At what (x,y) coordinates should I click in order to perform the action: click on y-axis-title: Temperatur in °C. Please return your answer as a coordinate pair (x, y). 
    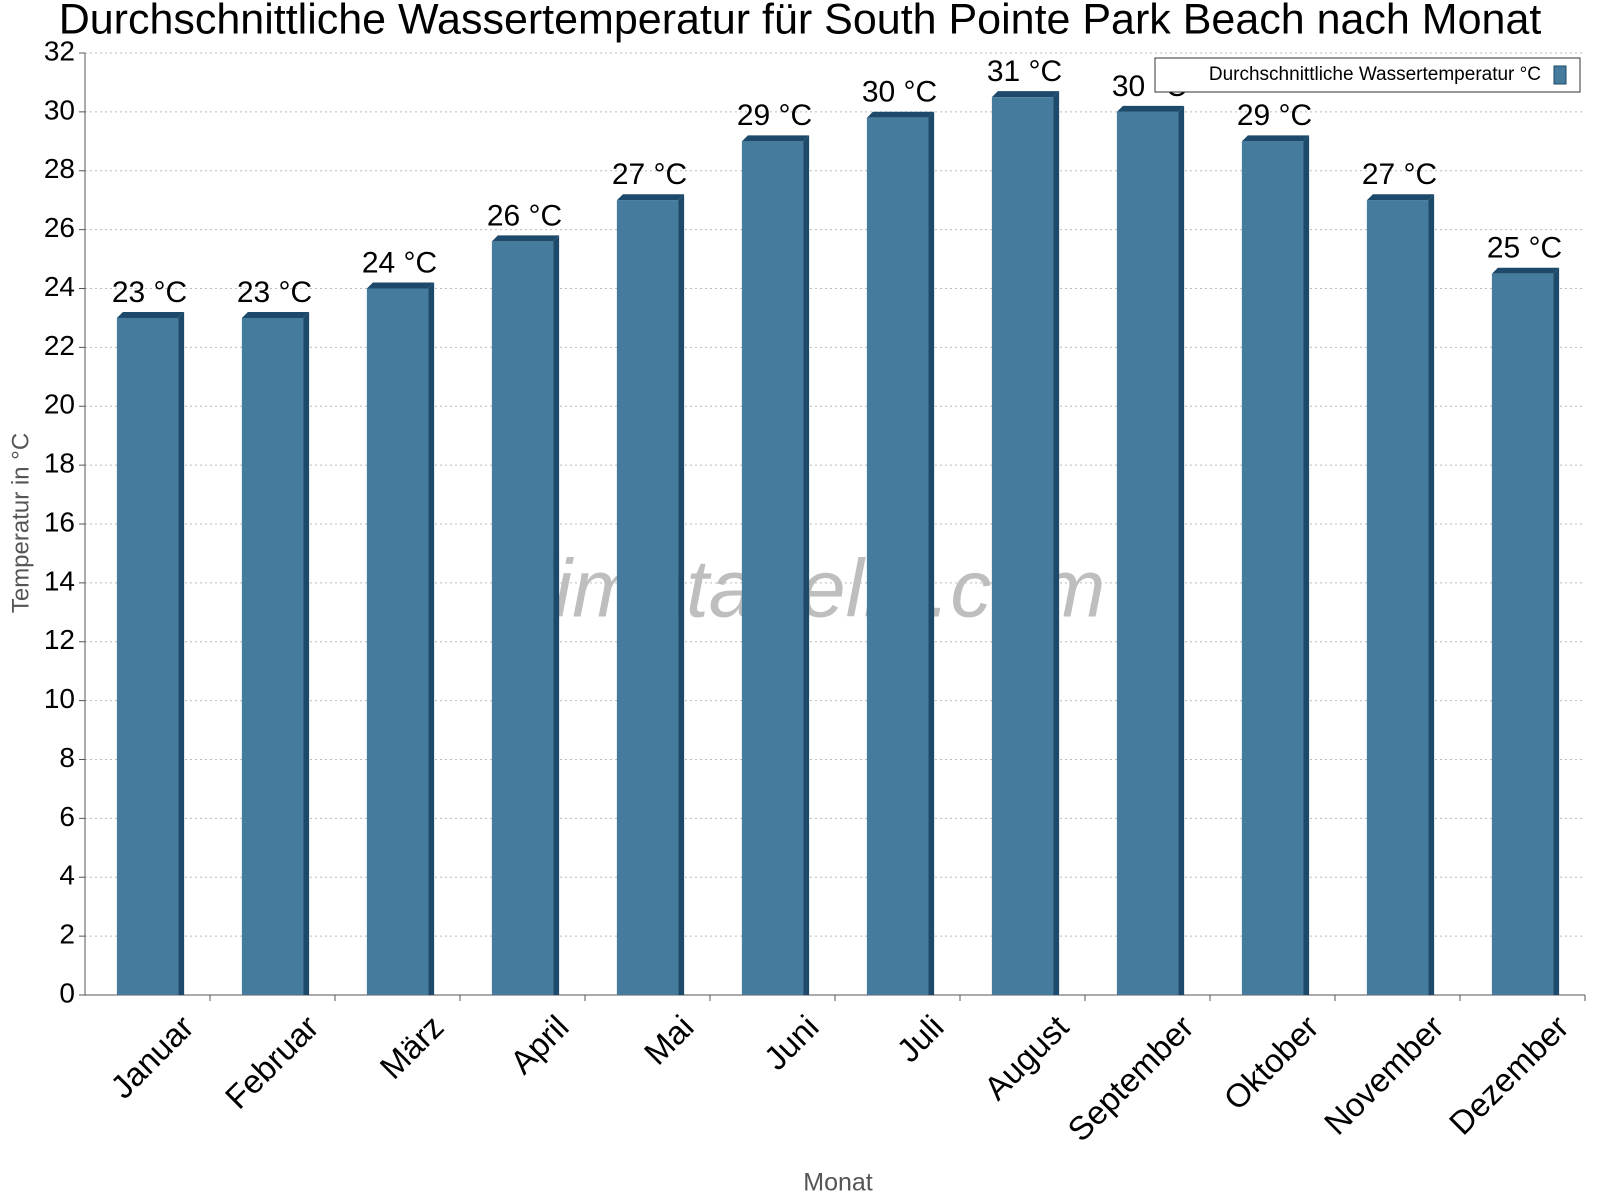
    Looking at the image, I should click on (20, 523).